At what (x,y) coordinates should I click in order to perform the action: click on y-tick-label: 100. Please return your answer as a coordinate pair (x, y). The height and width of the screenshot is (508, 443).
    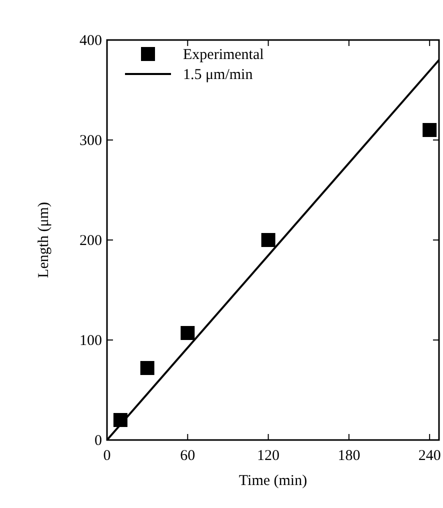
    Looking at the image, I should click on (91, 341).